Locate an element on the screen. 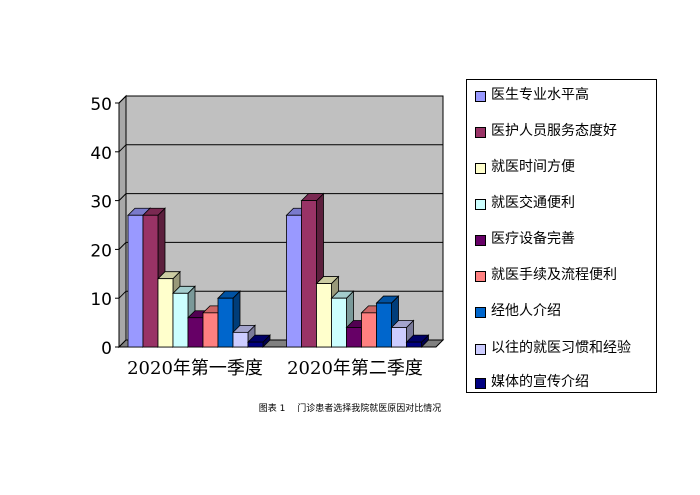 The image size is (700, 495). y-tick-label: 50 is located at coordinates (101, 105).